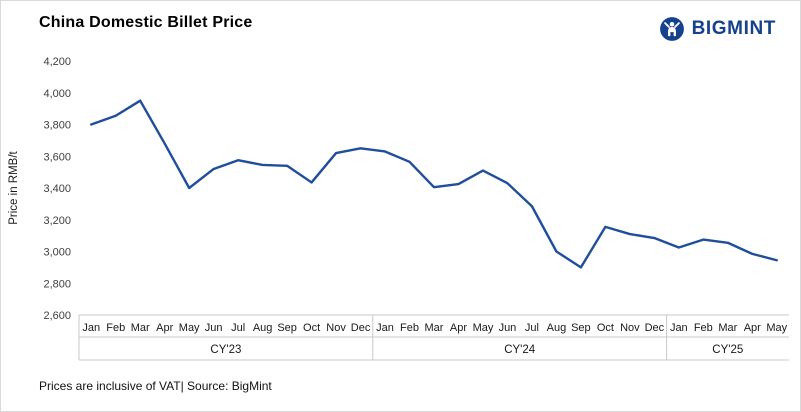 This screenshot has width=801, height=412. Describe the element at coordinates (57, 62) in the screenshot. I see `y-tick-label: 4,200` at that location.